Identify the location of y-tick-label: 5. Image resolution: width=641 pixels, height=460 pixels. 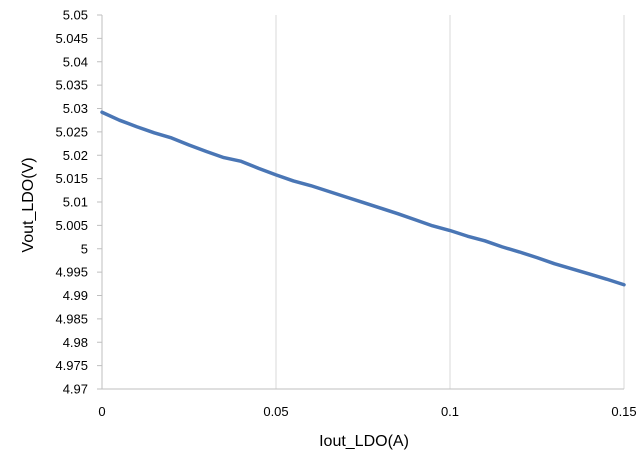
(84, 248).